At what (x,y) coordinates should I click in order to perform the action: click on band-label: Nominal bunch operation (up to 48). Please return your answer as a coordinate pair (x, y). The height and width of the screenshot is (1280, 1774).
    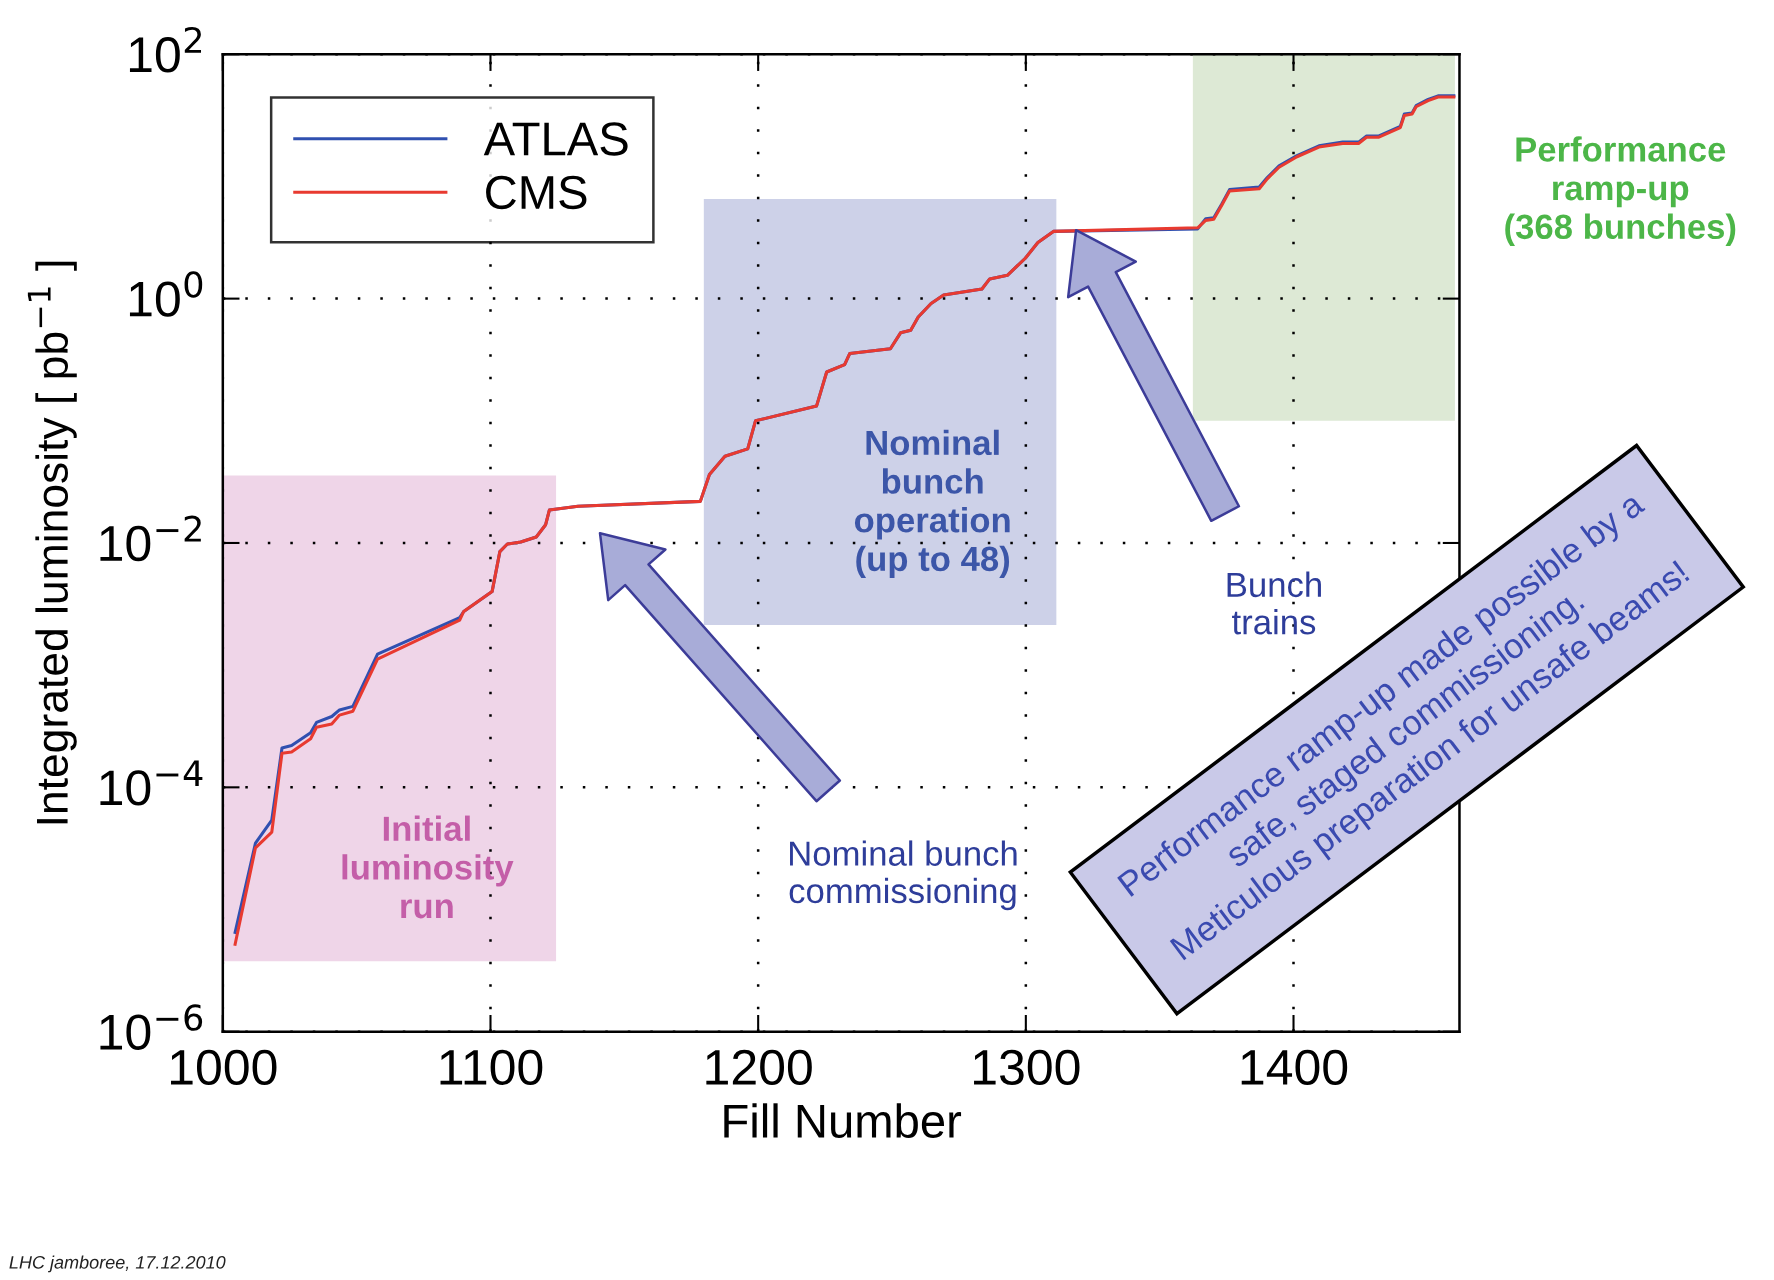
    Looking at the image, I should click on (932, 504).